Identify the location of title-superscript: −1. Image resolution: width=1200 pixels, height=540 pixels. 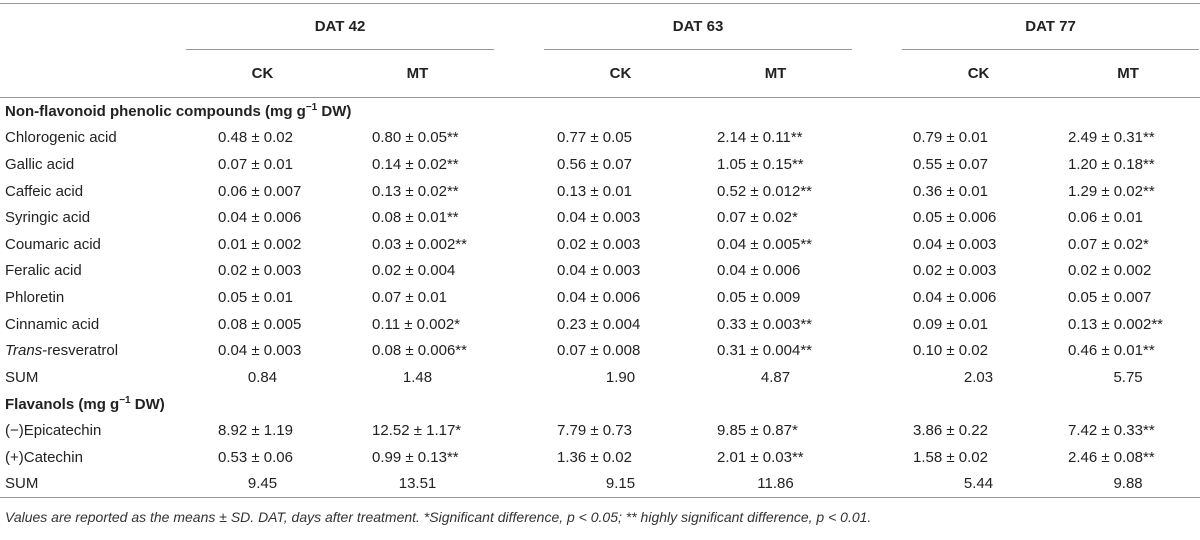
(125, 400).